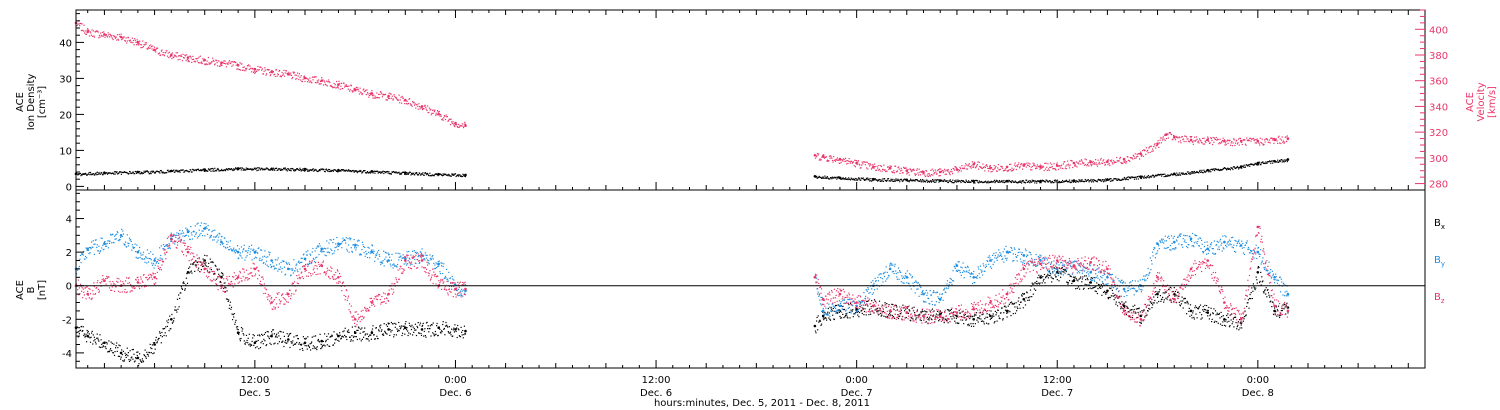 The width and height of the screenshot is (1500, 410). Describe the element at coordinates (1141, 154) in the screenshot. I see `data-point` at that location.